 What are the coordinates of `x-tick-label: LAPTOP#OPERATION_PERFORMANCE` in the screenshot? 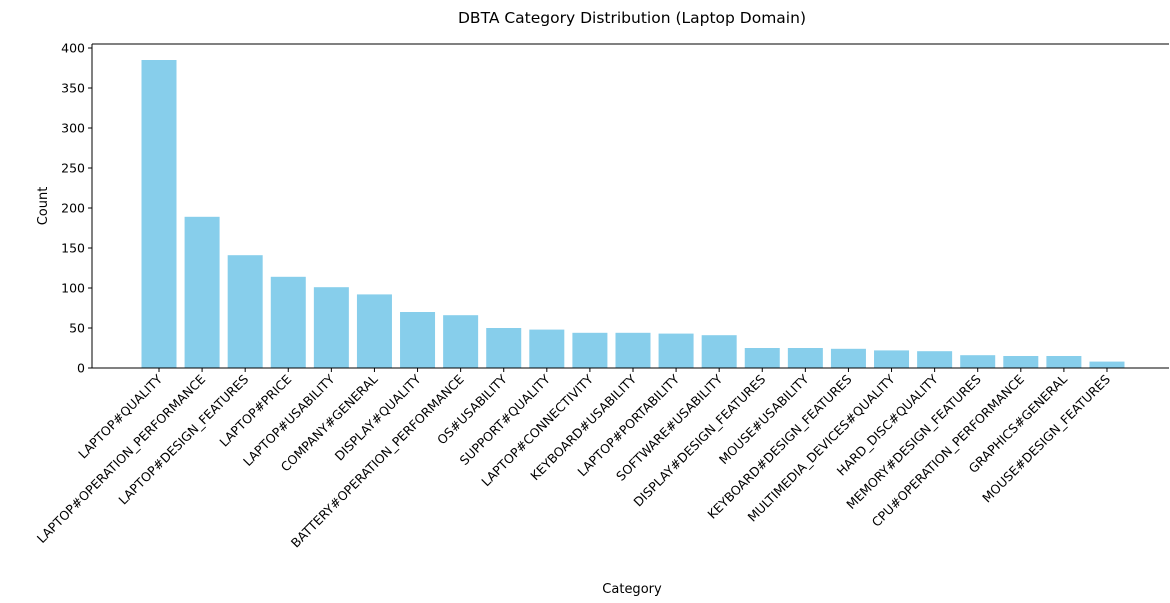 It's located at (121, 458).